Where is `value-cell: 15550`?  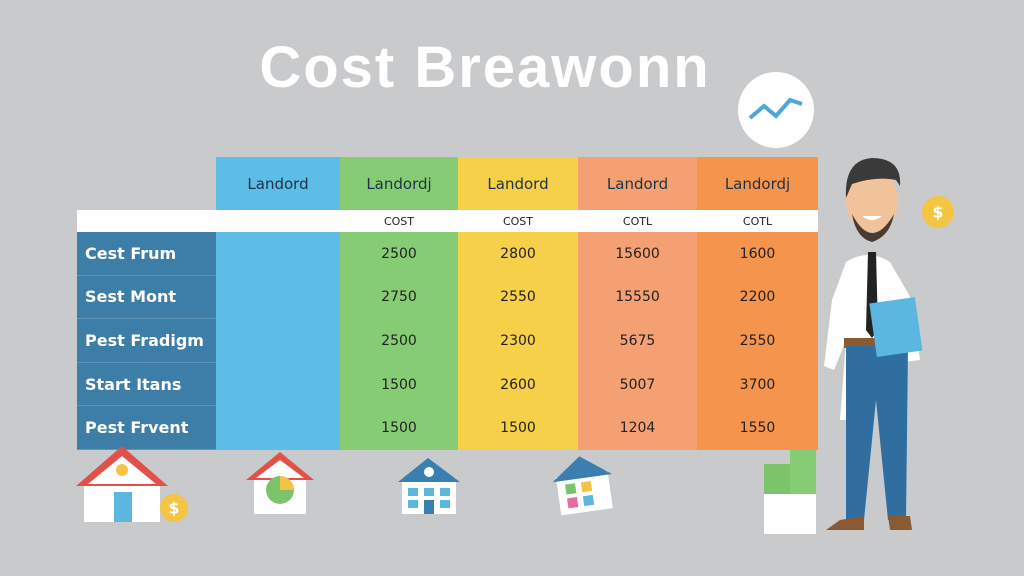
value-cell: 15550 is located at coordinates (637, 297).